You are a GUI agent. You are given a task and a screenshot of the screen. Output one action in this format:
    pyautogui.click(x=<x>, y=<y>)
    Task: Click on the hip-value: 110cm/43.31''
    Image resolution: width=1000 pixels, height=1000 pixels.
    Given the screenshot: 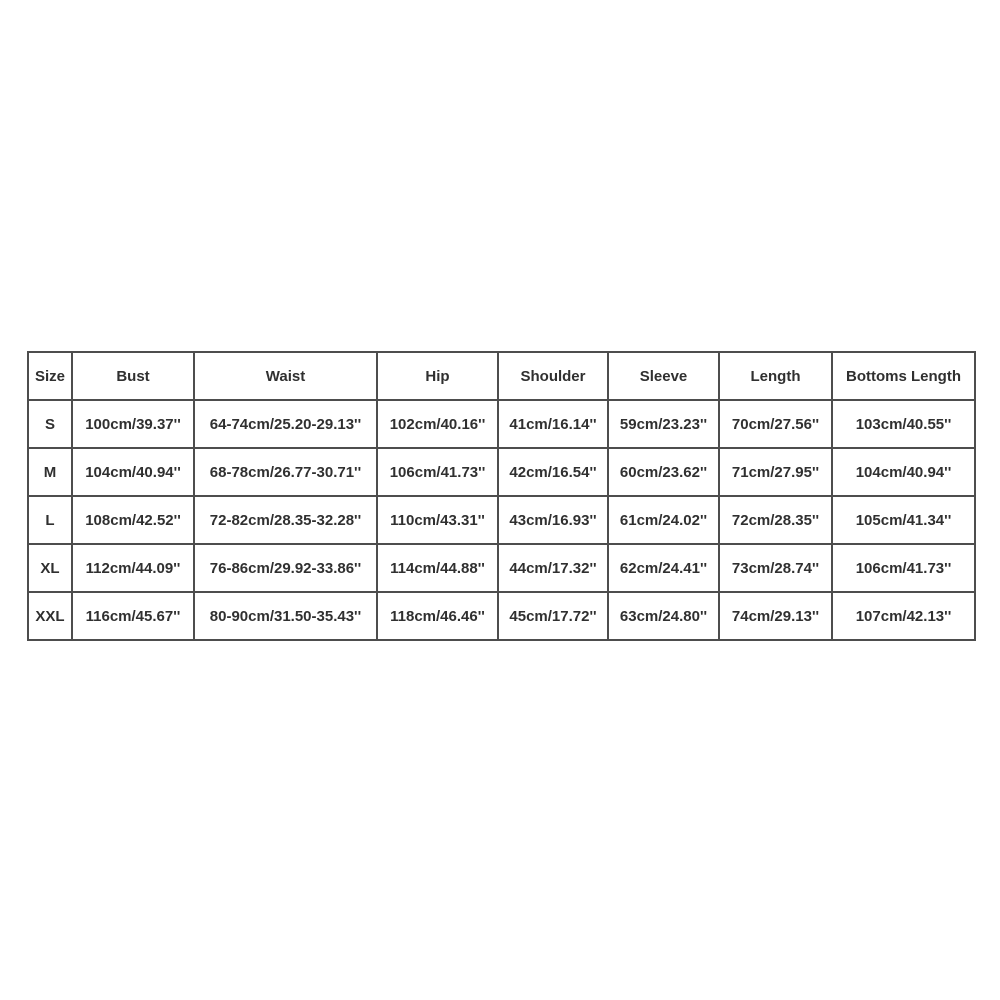 What is the action you would take?
    pyautogui.click(x=437, y=520)
    